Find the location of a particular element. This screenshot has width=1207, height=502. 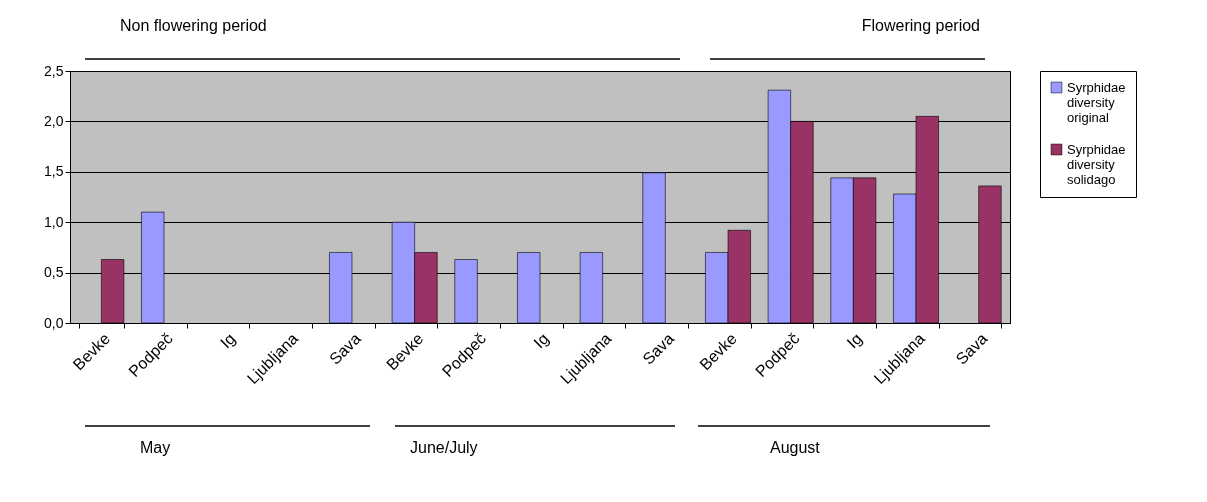

text: Flowering period is located at coordinates (920, 25).